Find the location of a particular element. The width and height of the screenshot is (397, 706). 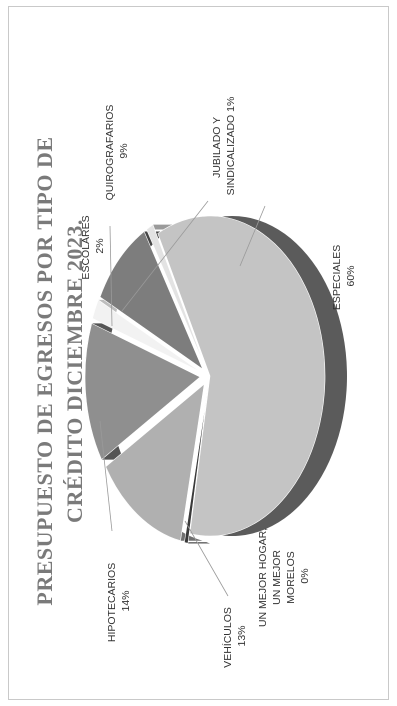

label-hipotecarios-name: HIPOTECARIOS is located at coordinates (112, 602).